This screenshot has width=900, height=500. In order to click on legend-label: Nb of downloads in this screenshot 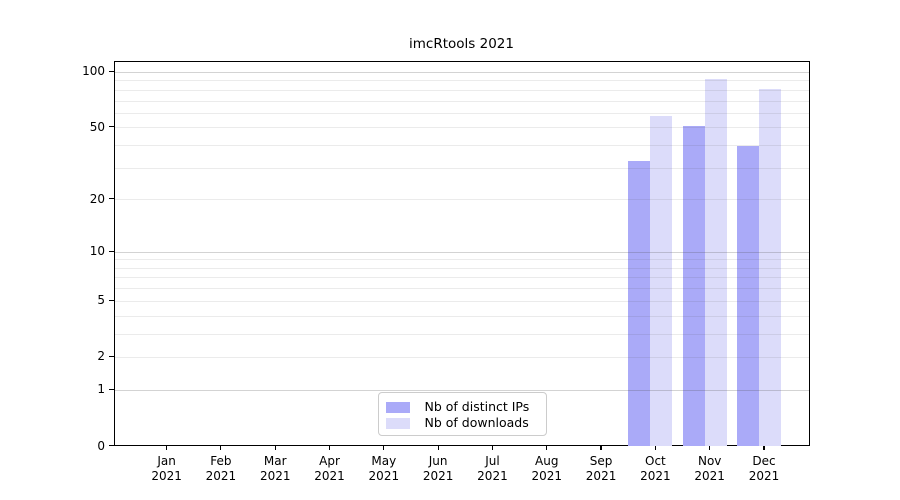, I will do `click(476, 422)`.